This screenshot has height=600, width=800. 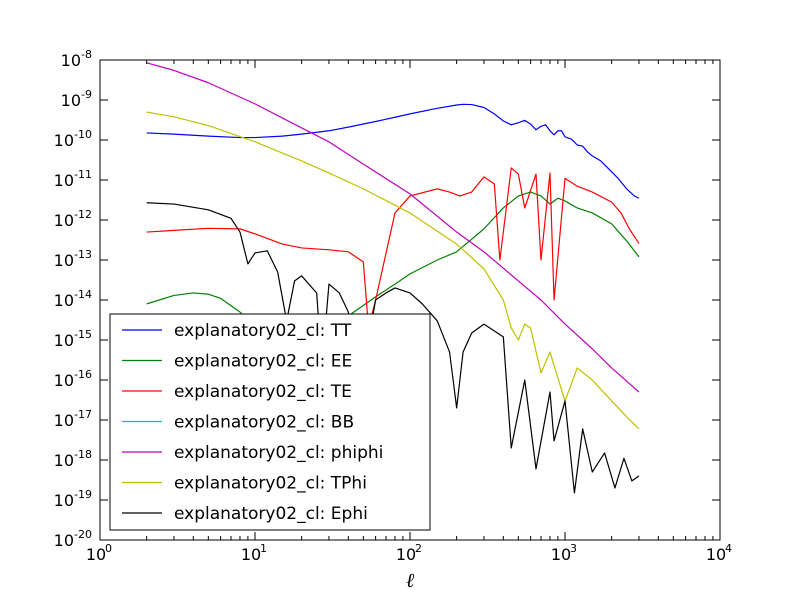 I want to click on y-tick-label: 10⁻⁸, so click(x=76, y=59).